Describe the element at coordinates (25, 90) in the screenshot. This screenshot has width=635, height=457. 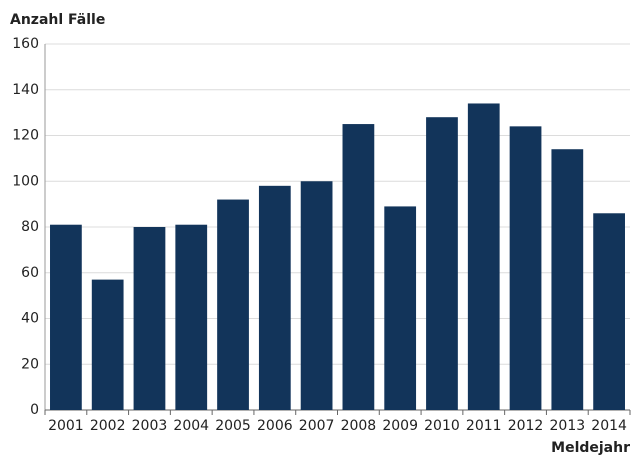
I see `y-tick-label: 140` at that location.